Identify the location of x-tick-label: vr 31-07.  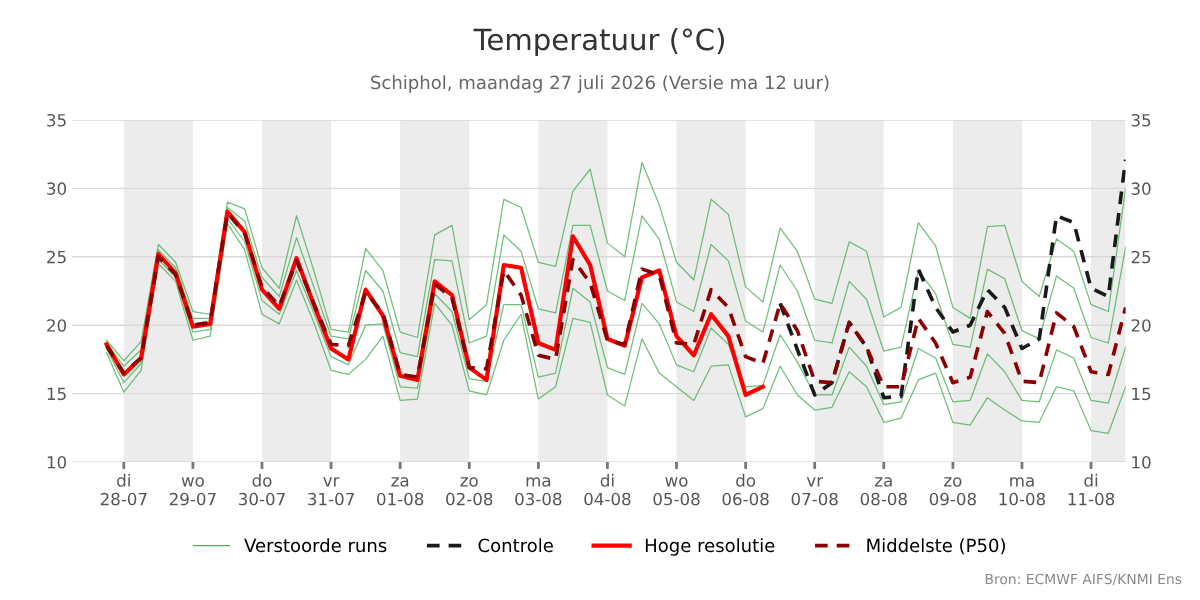
(331, 491).